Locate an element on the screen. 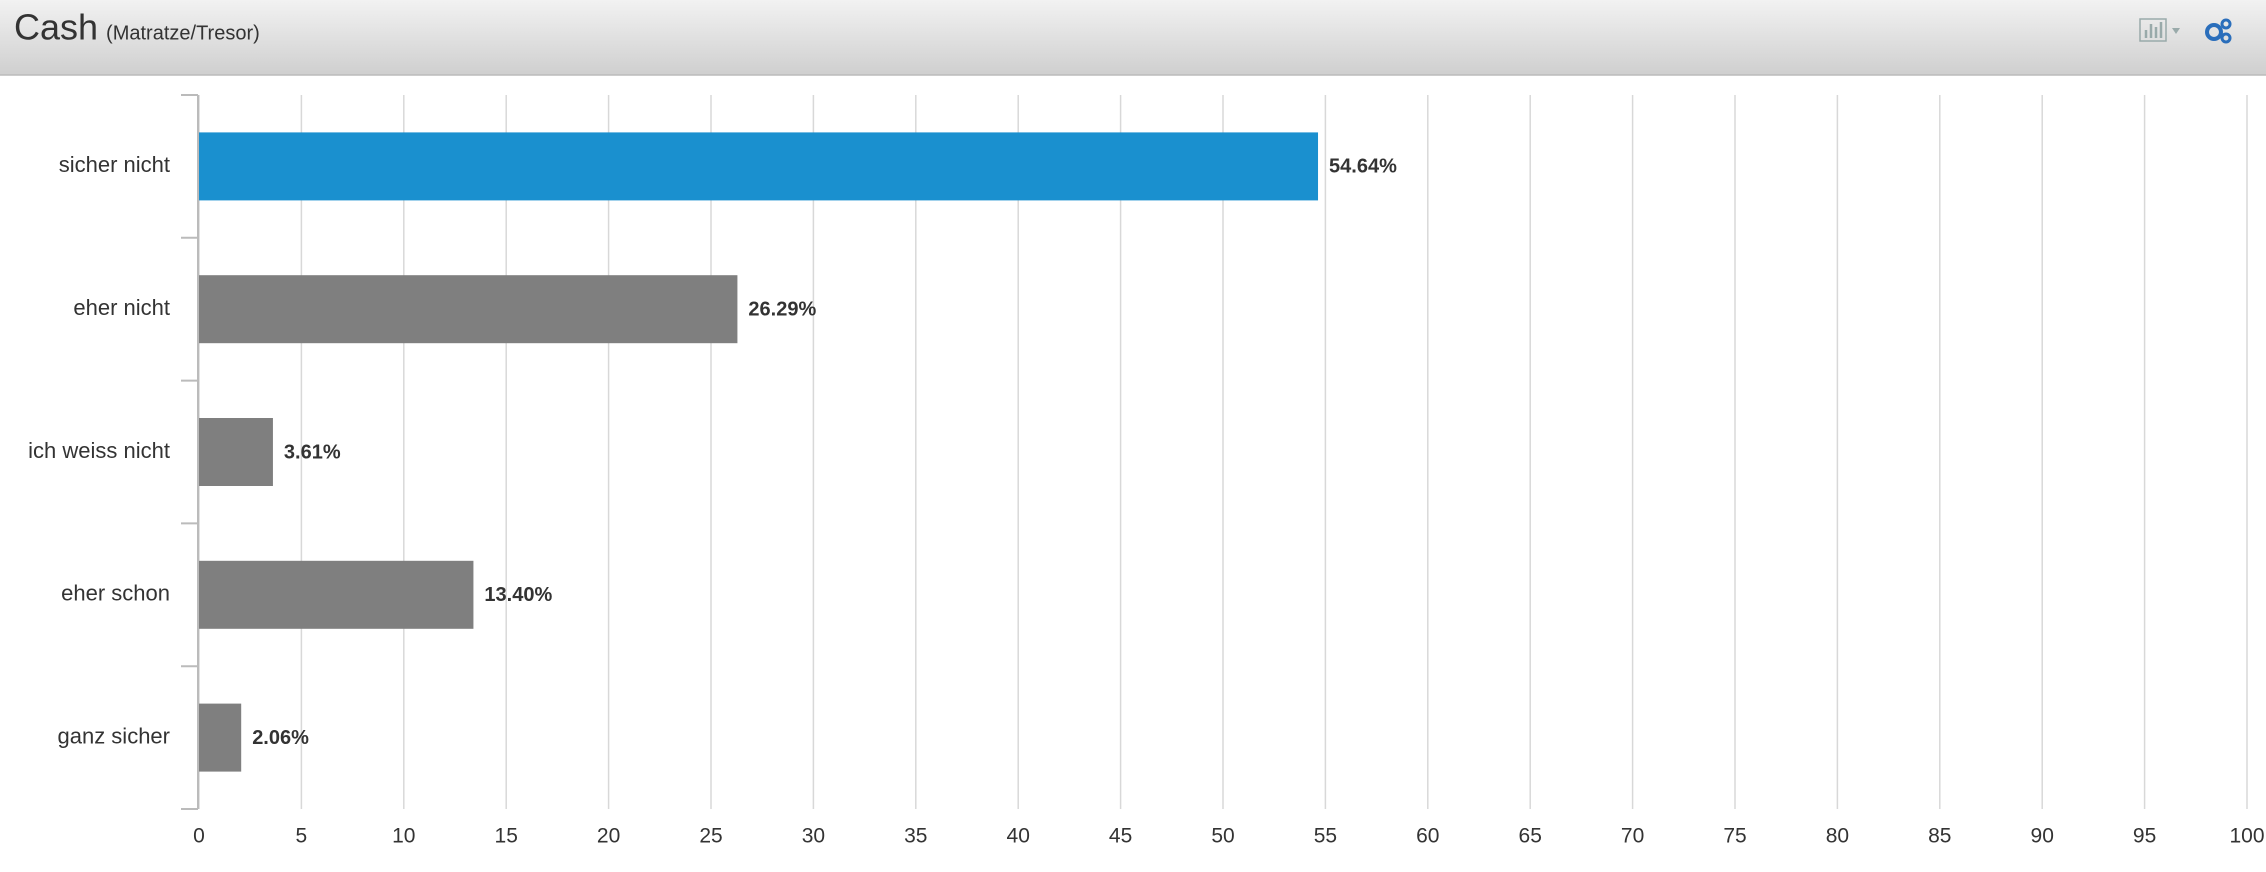 The width and height of the screenshot is (2266, 872). y-tick-label: eher schon is located at coordinates (115, 593).